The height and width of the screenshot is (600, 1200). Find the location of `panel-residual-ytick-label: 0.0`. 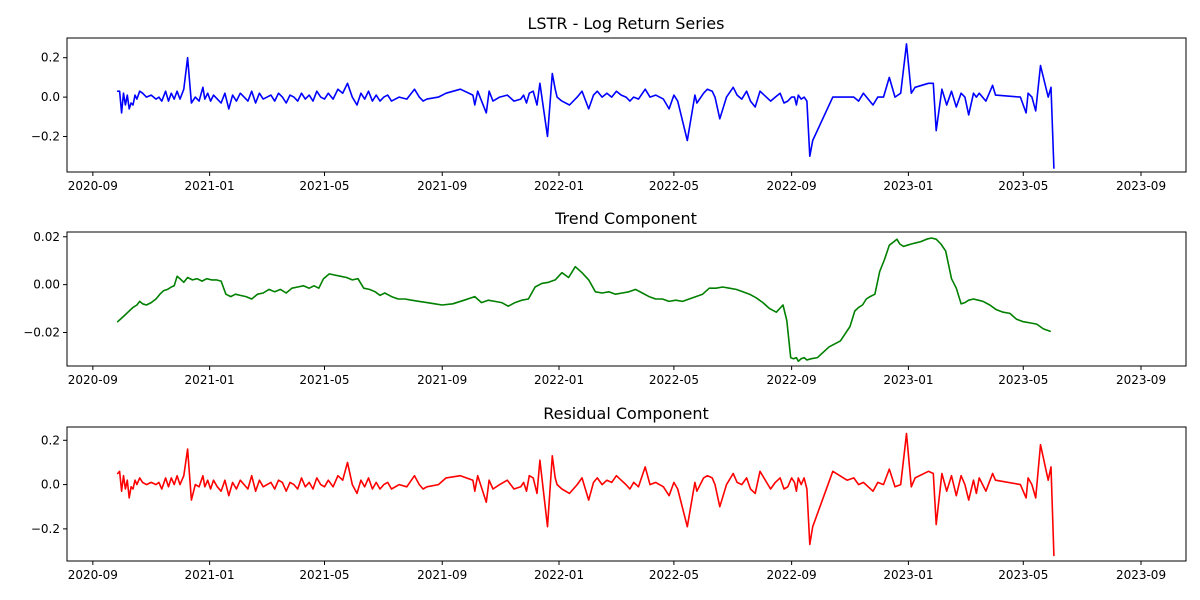

panel-residual-ytick-label: 0.0 is located at coordinates (50, 485).